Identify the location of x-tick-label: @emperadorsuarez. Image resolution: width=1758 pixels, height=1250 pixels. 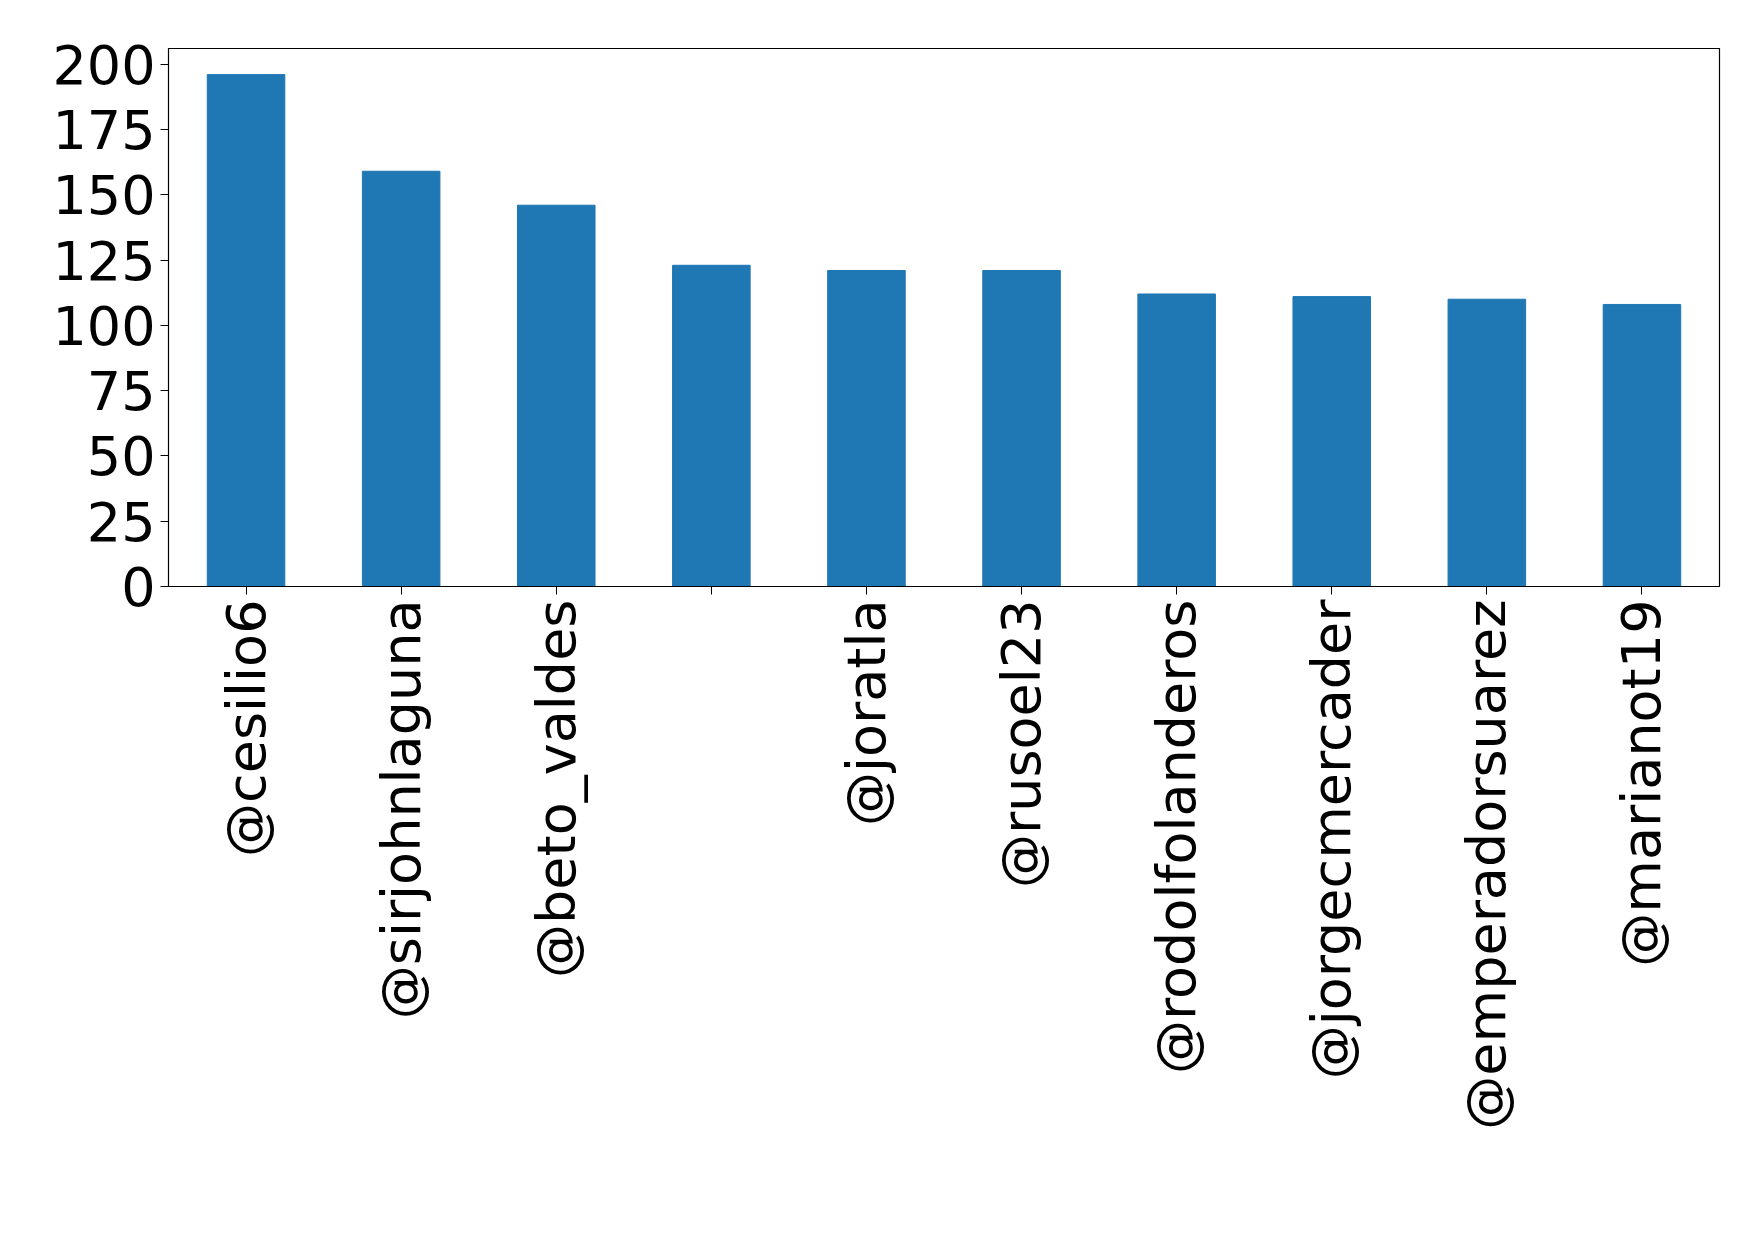
(1487, 864).